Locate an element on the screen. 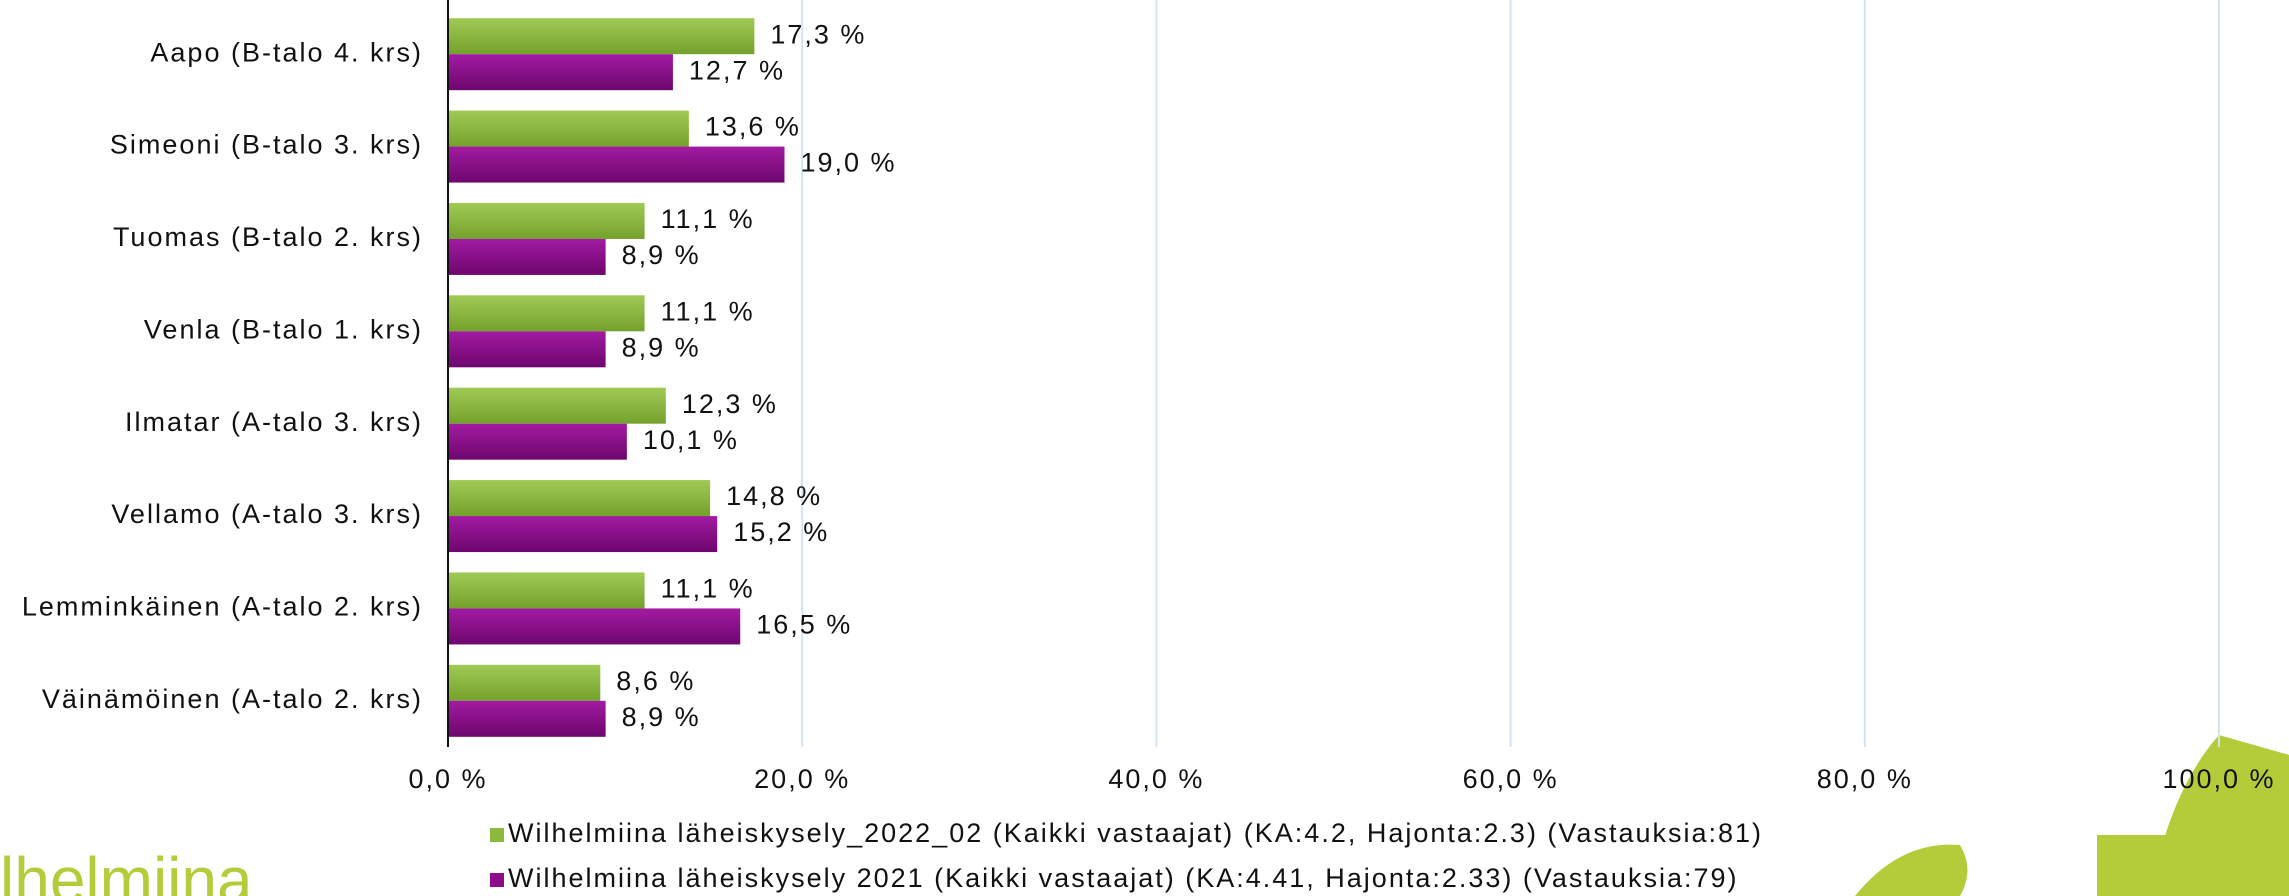 This screenshot has height=896, width=2289. value-label: 12,7 % is located at coordinates (737, 70).